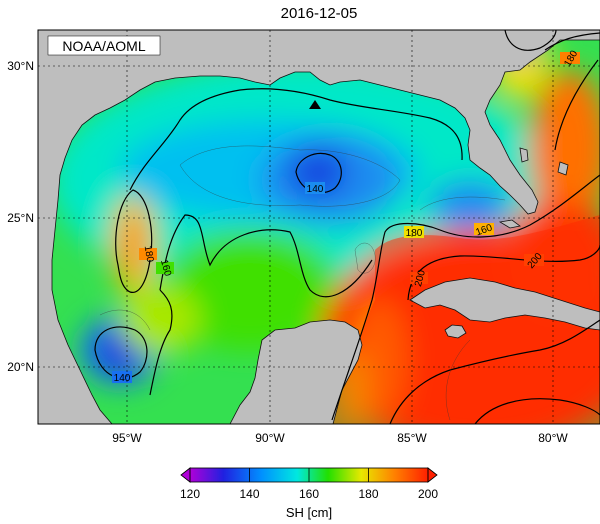  What do you see at coordinates (368, 494) in the screenshot?
I see `colorbar-tick-label: 180` at bounding box center [368, 494].